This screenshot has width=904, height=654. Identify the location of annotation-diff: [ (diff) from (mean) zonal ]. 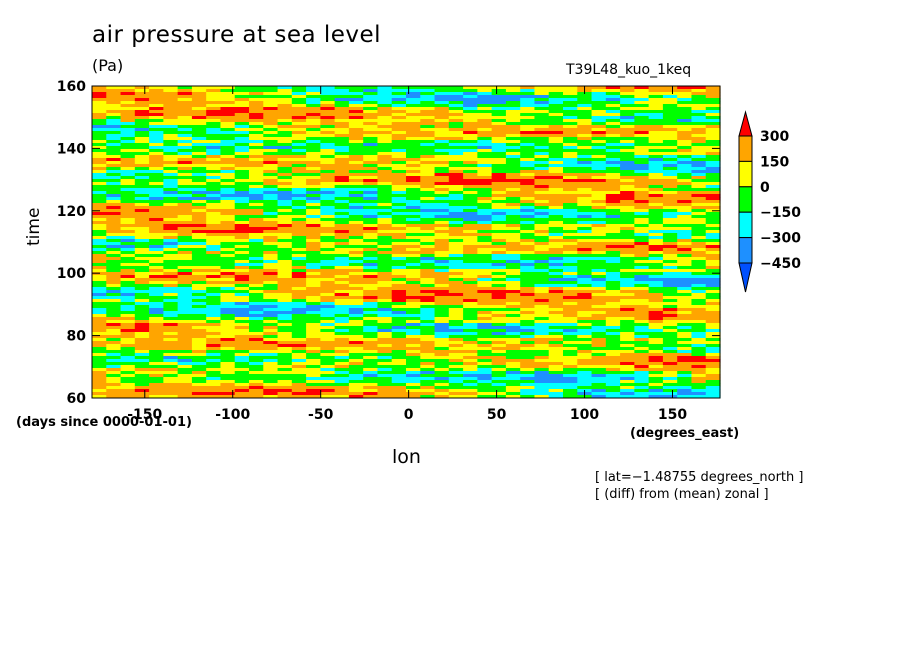
(682, 494).